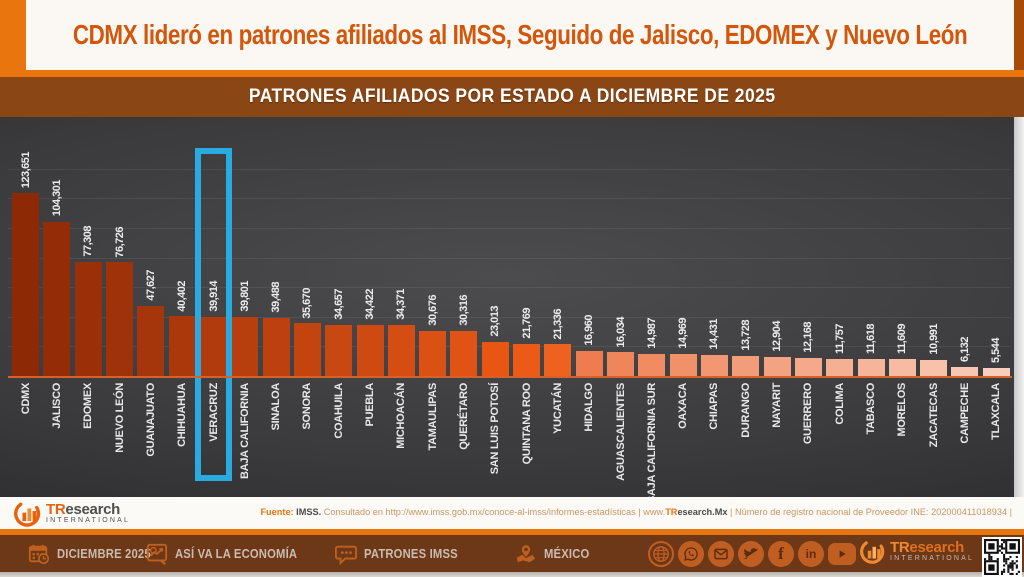 This screenshot has width=1024, height=577. I want to click on twitter-icon, so click(751, 553).